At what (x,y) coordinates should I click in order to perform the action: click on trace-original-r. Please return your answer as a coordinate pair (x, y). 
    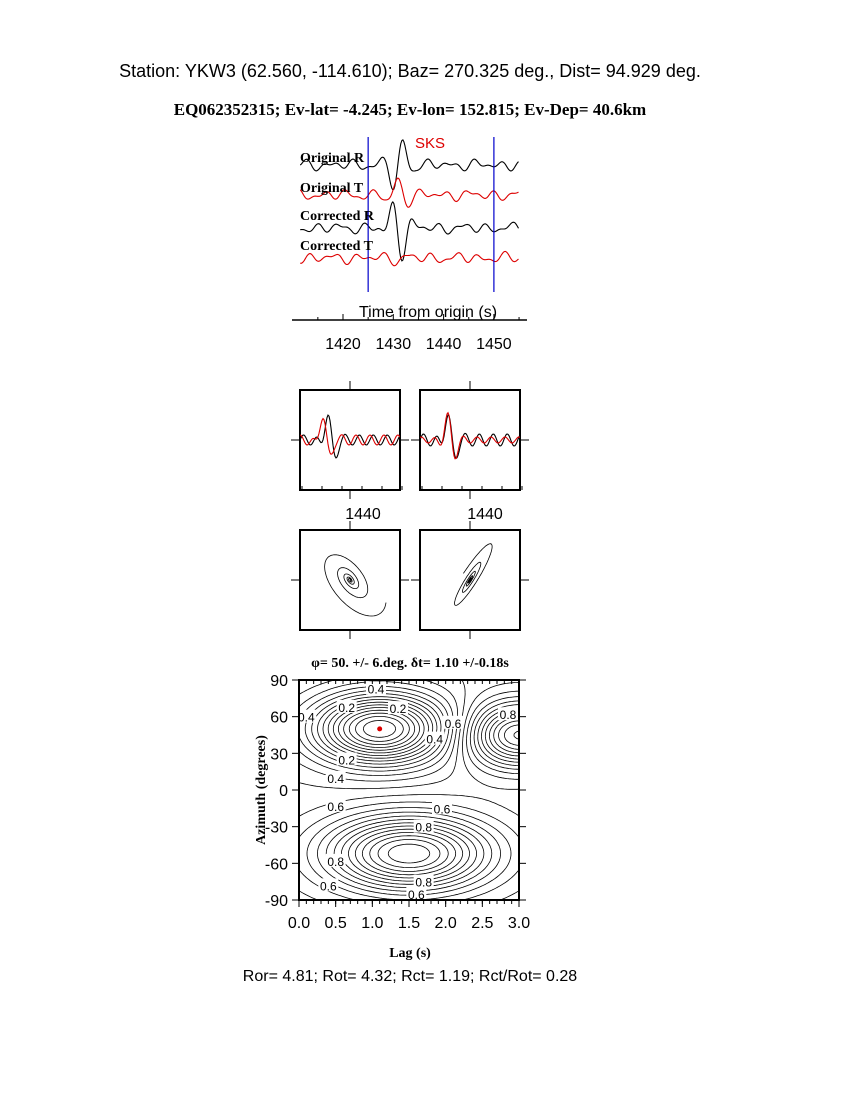
    Looking at the image, I should click on (409, 165).